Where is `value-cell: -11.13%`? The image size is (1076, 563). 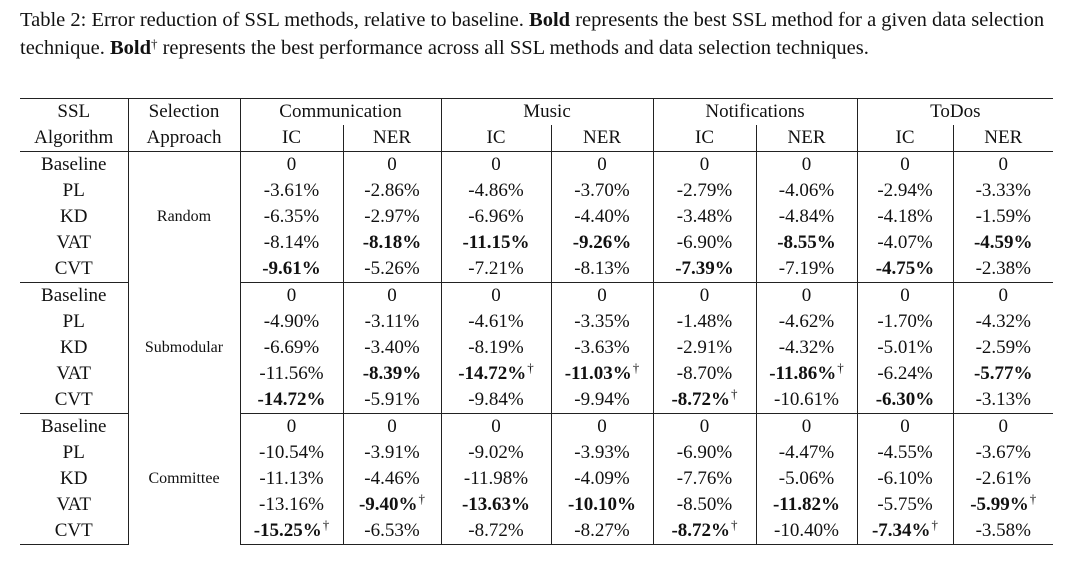
value-cell: -11.13% is located at coordinates (292, 479).